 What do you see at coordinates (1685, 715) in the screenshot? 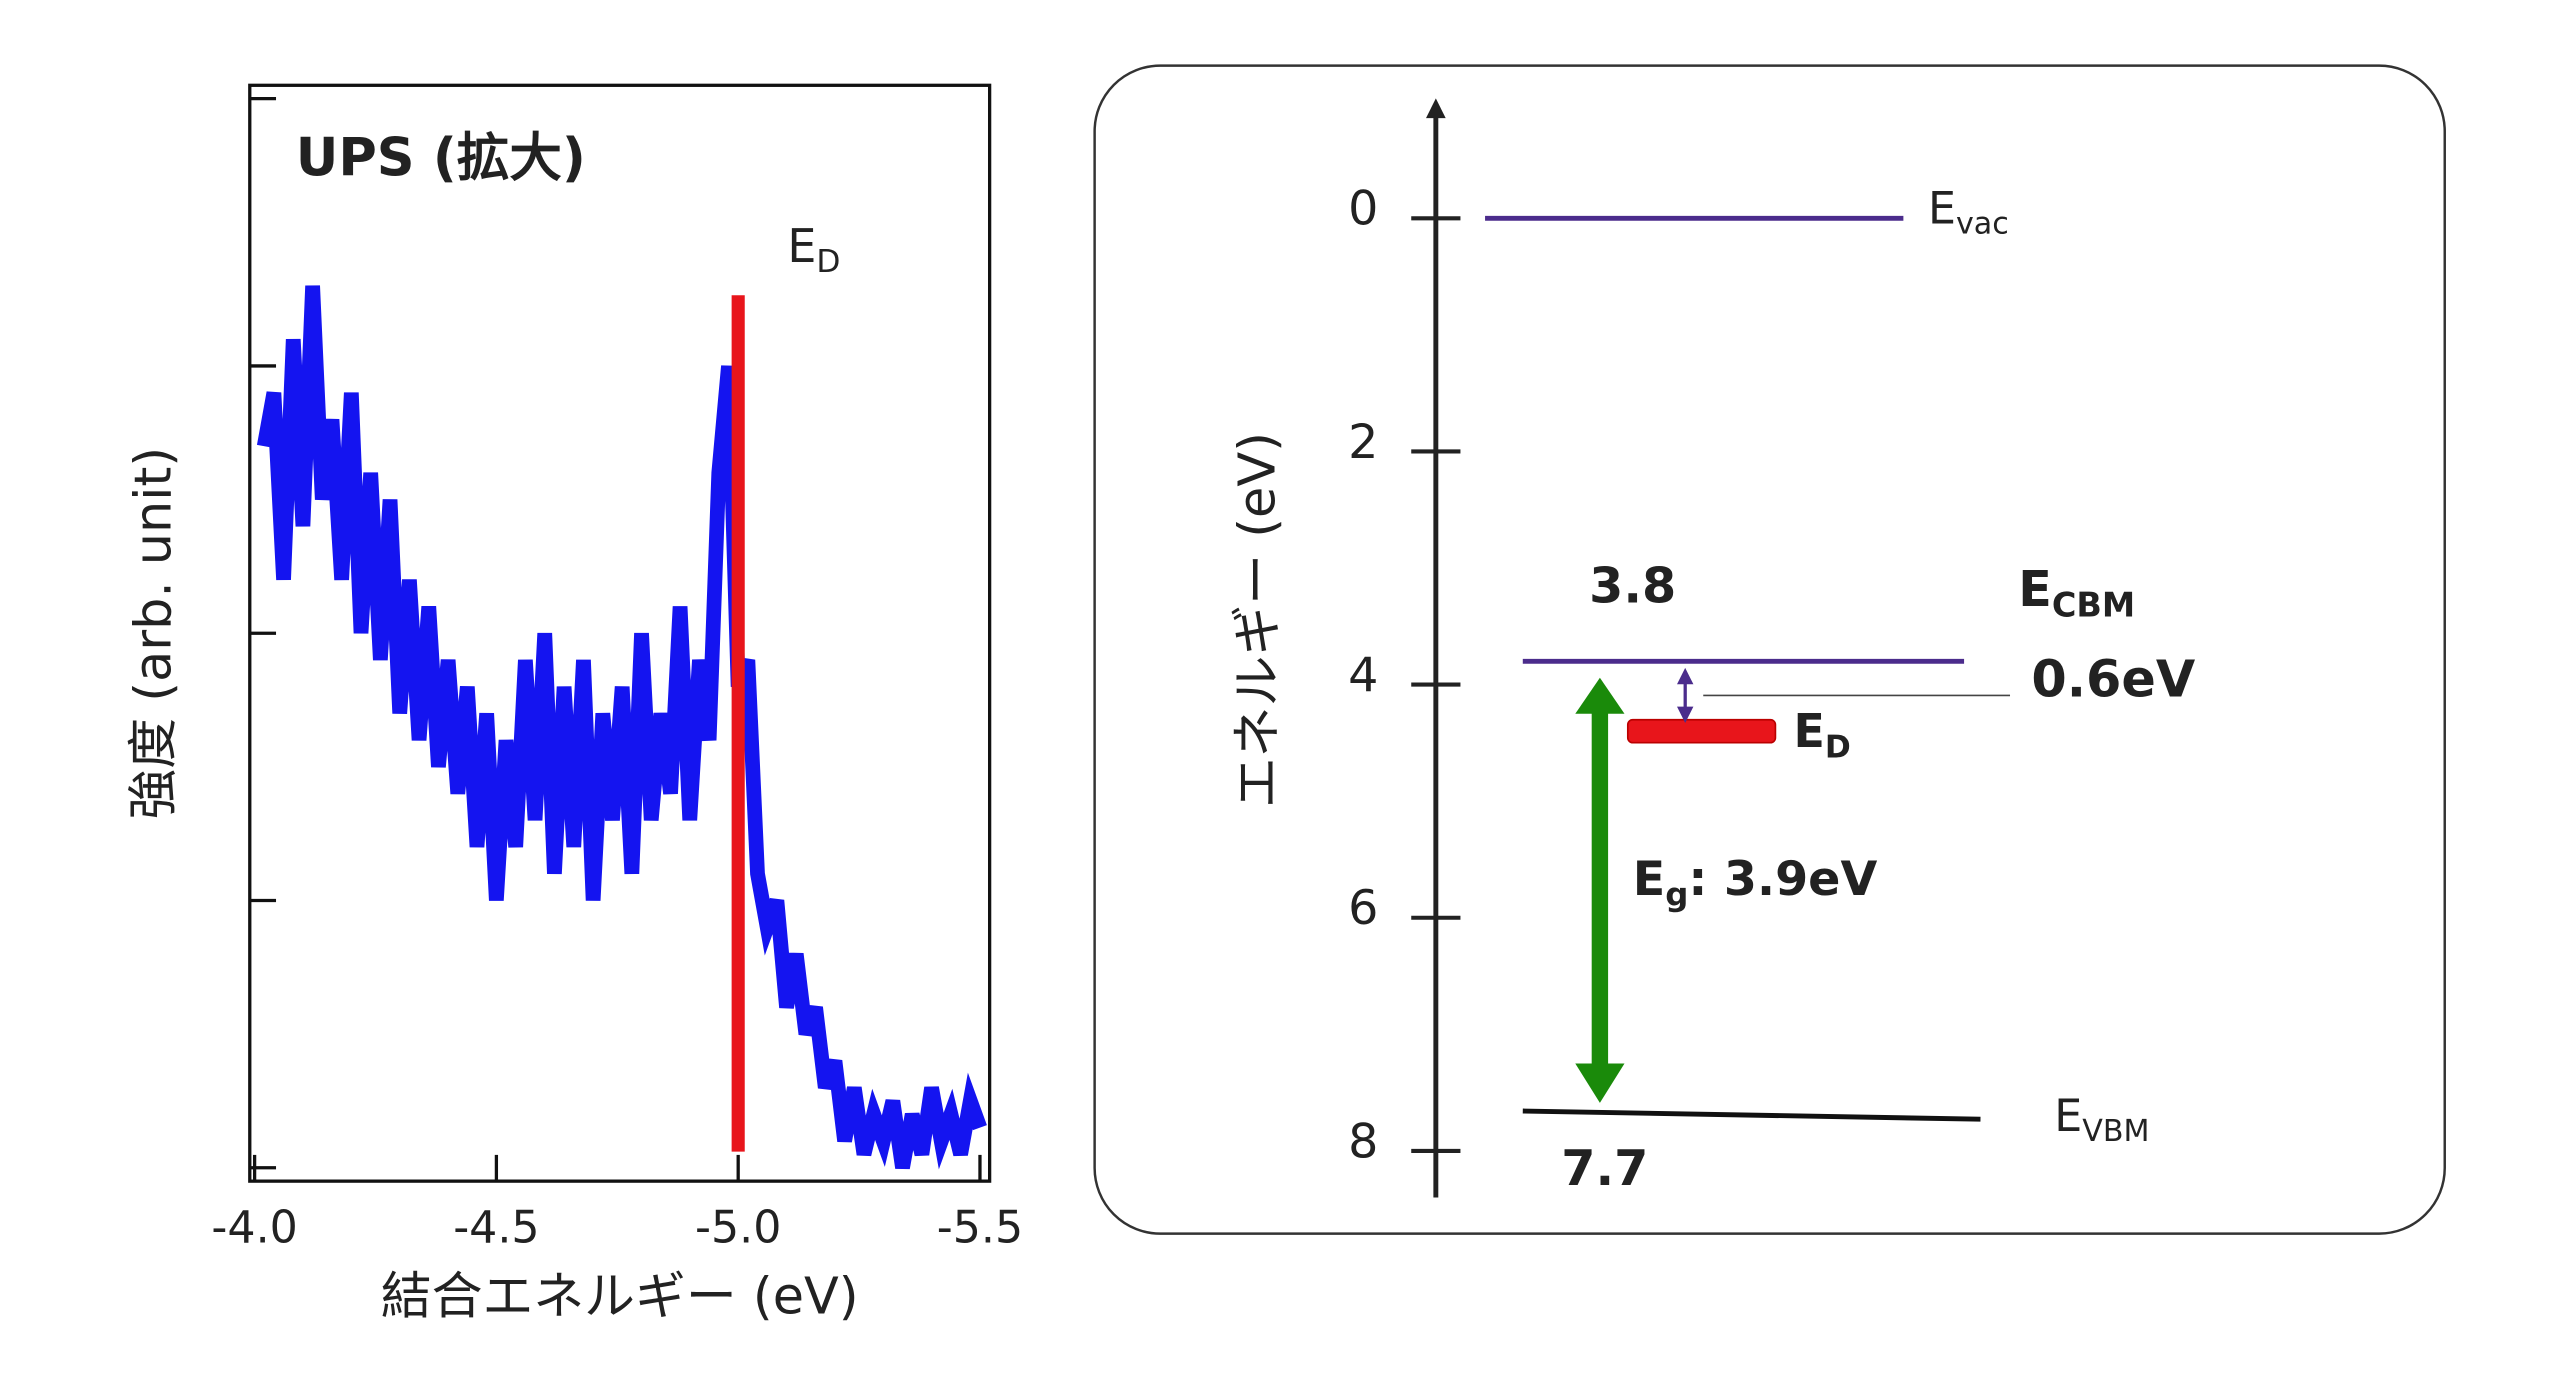
I see `gap-head-bottom` at bounding box center [1685, 715].